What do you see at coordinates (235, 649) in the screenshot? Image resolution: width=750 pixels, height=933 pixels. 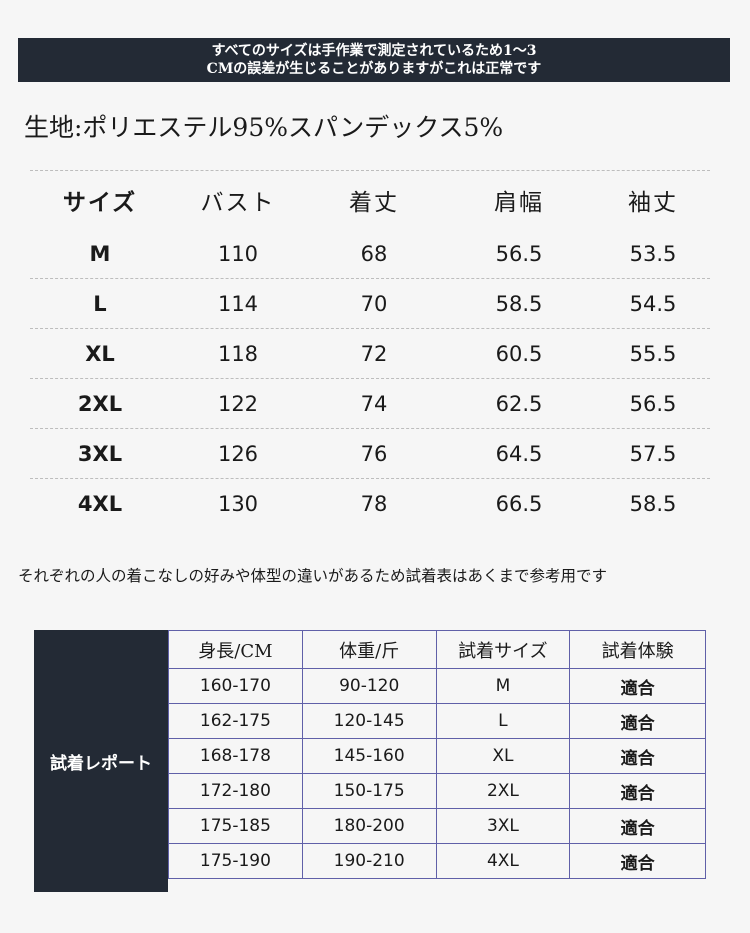 I see `header-height: 身長/CM` at bounding box center [235, 649].